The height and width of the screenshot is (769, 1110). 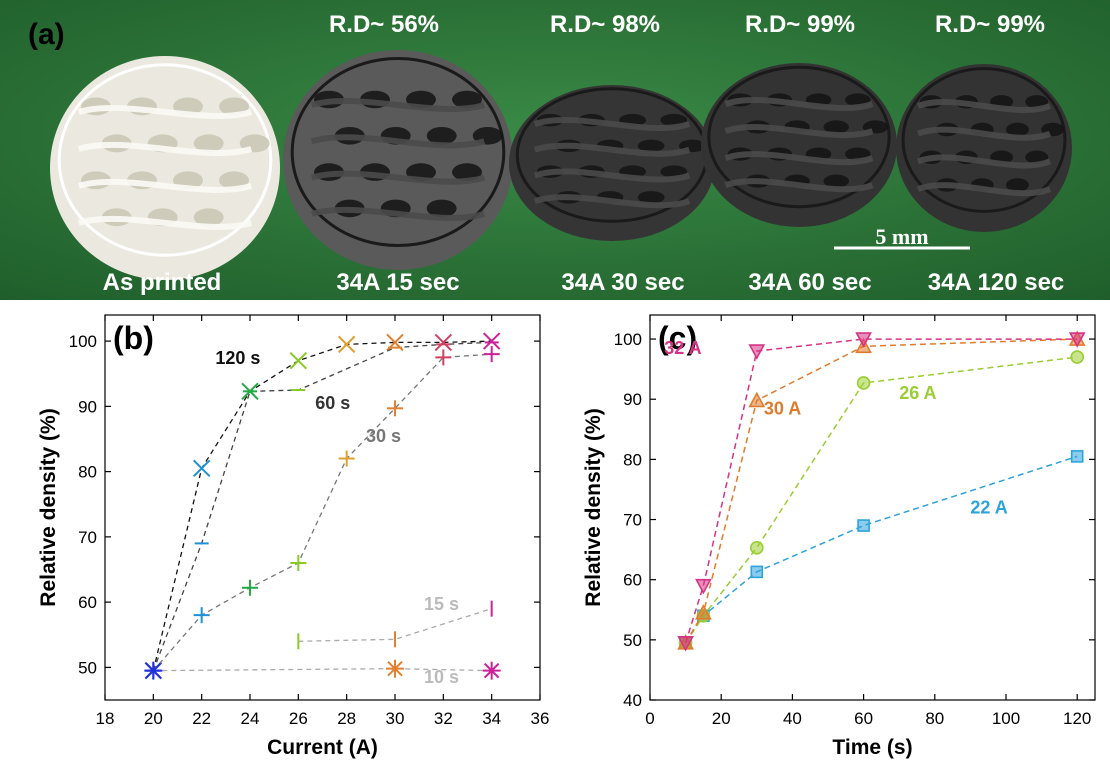 I want to click on series-label: 30 s, so click(x=383, y=436).